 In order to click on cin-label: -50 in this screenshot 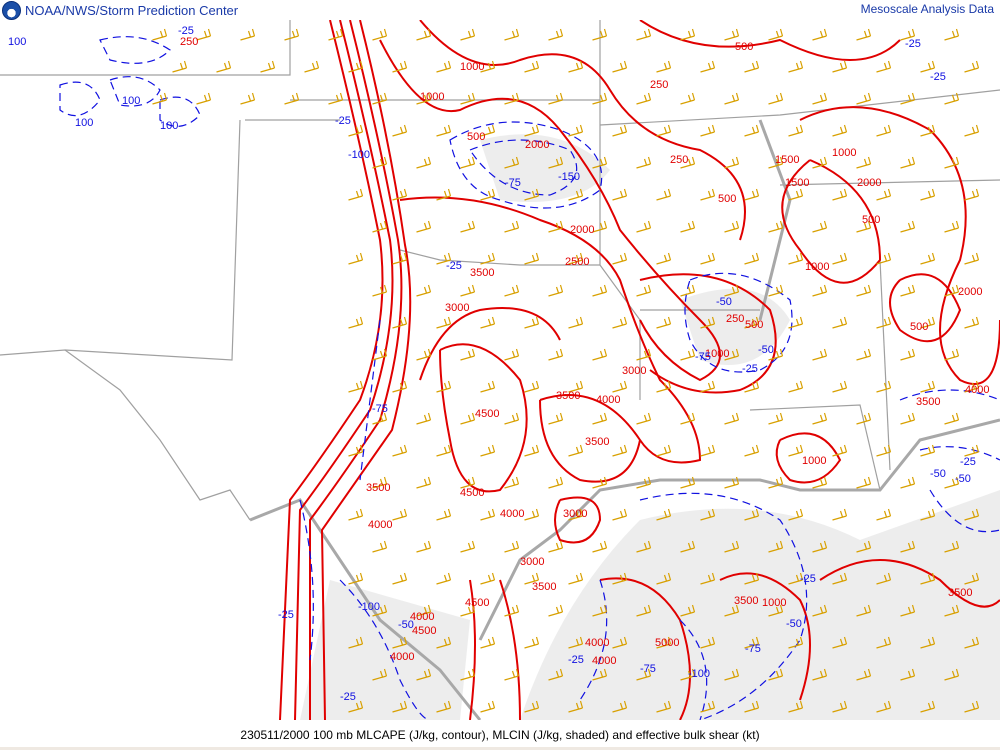, I will do `click(724, 302)`.